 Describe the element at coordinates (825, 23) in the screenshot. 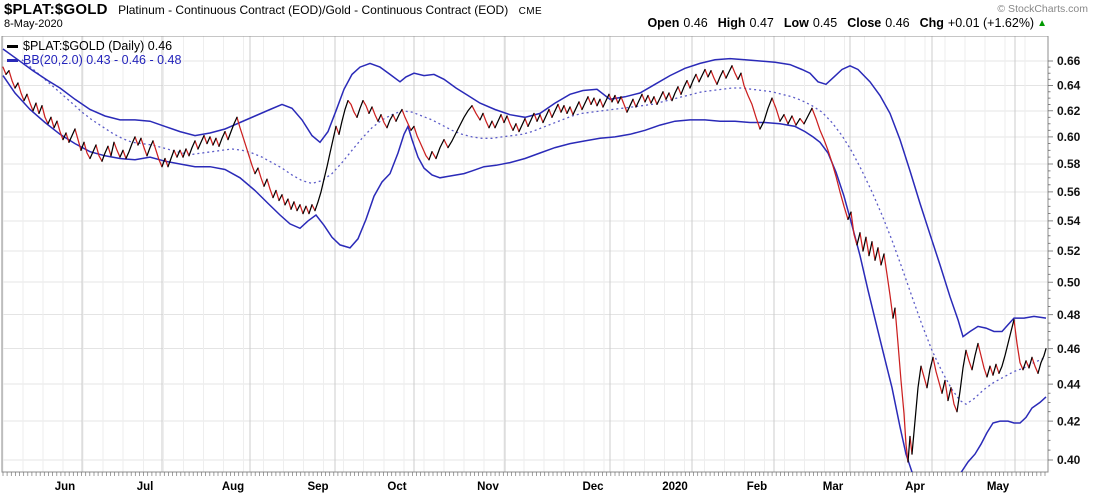

I see `low-value: 0.45` at that location.